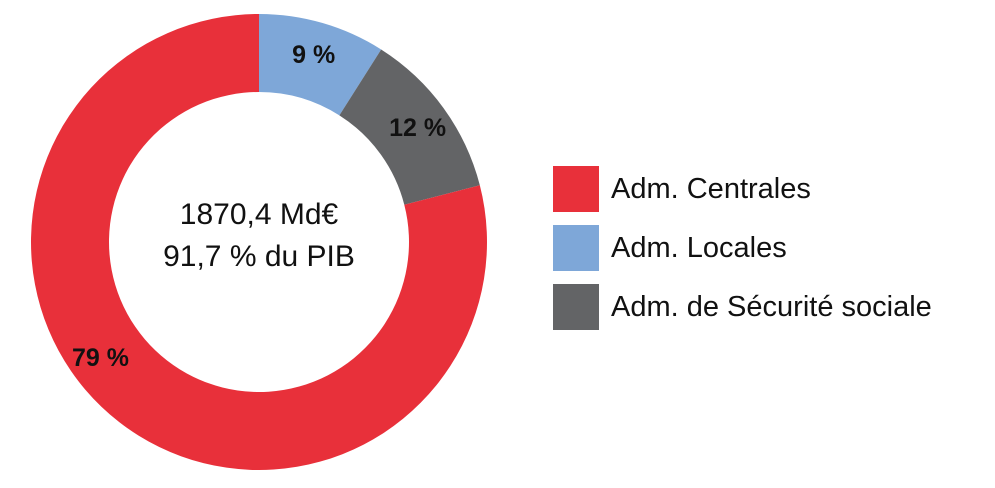 The image size is (995, 488). What do you see at coordinates (100, 358) in the screenshot?
I see `slice-label-centrales: 79 %` at bounding box center [100, 358].